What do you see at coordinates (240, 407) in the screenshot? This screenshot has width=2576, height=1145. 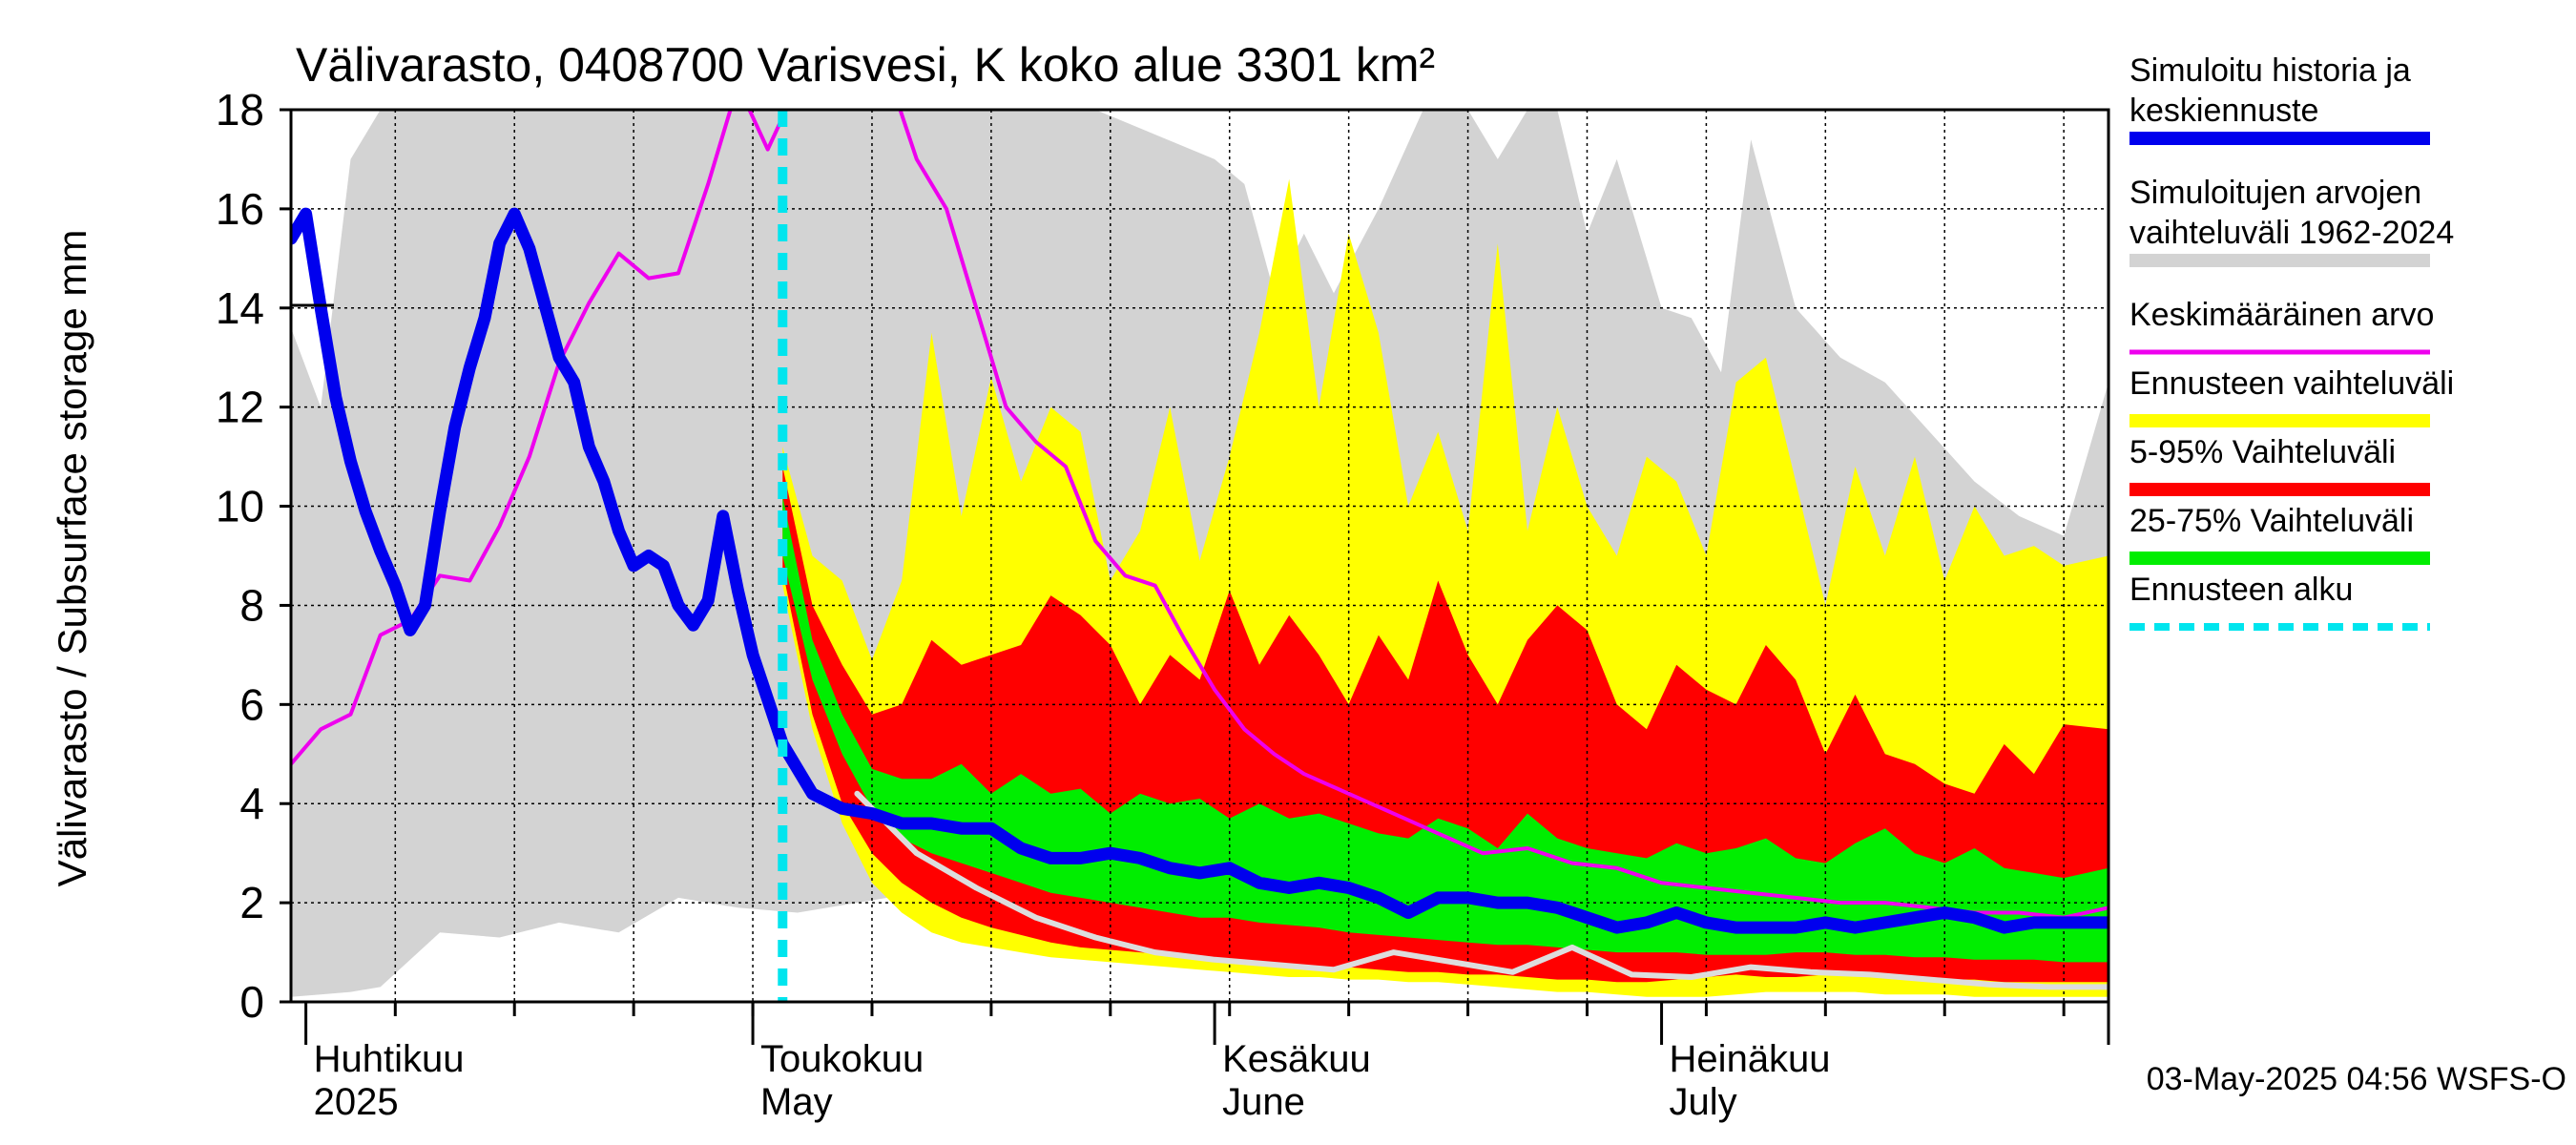 I see `y-tick-label: 12` at bounding box center [240, 407].